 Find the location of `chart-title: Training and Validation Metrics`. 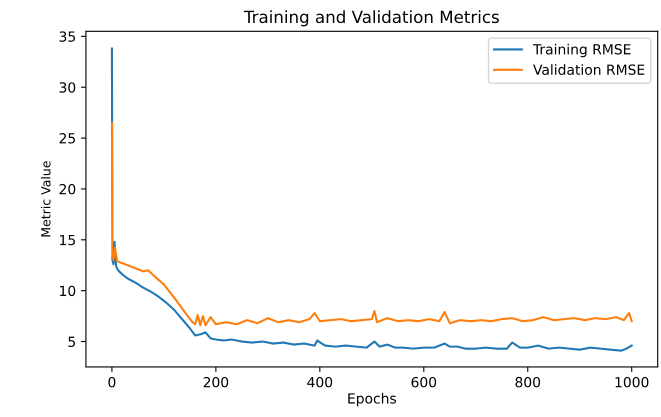

chart-title: Training and Validation Metrics is located at coordinates (371, 18).